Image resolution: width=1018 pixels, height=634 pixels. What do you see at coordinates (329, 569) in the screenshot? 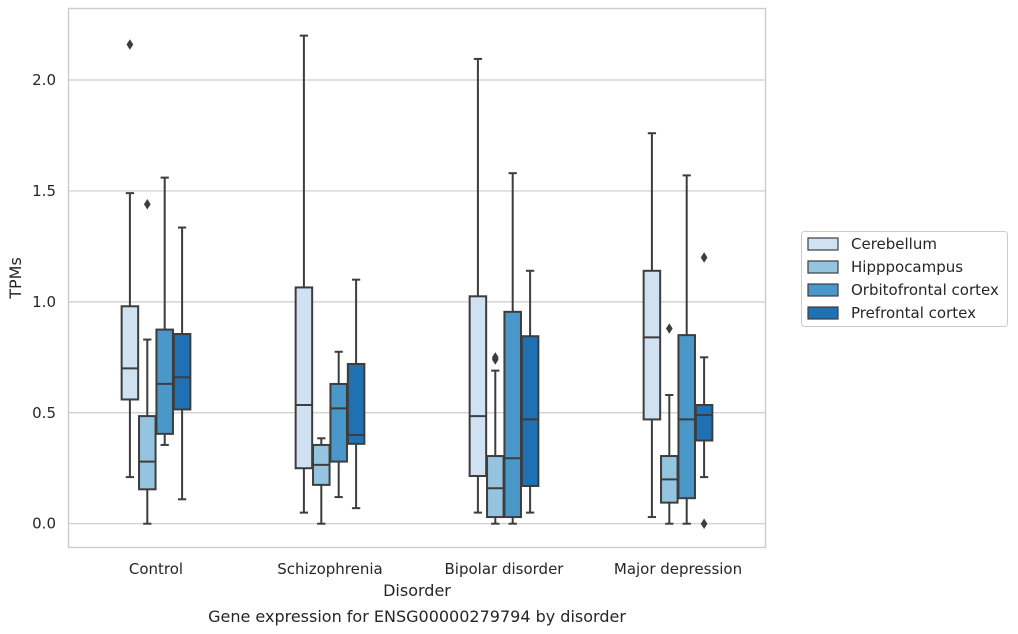
I see `x-tick-label: Schizophrenia` at bounding box center [329, 569].